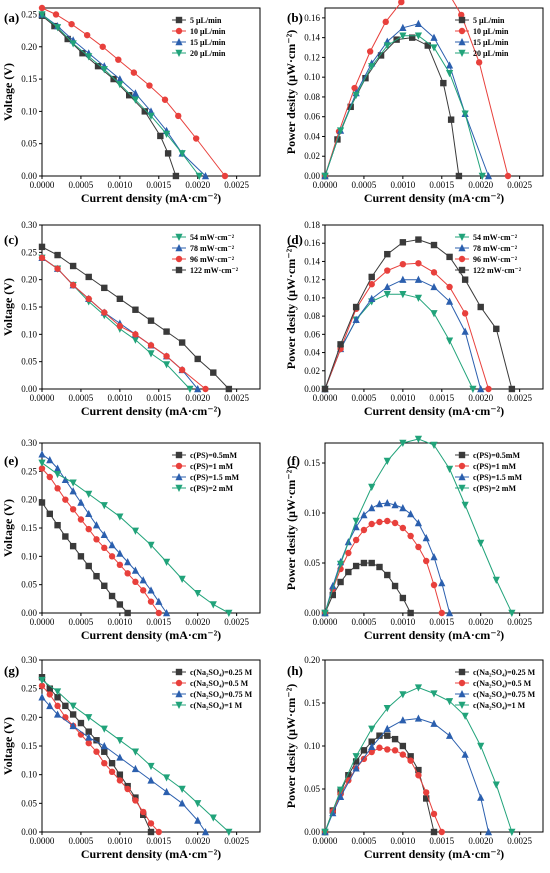 This screenshot has height=873, width=550. What do you see at coordinates (496, 455) in the screenshot?
I see `legend-label: c(PS)=0.5mM` at bounding box center [496, 455].